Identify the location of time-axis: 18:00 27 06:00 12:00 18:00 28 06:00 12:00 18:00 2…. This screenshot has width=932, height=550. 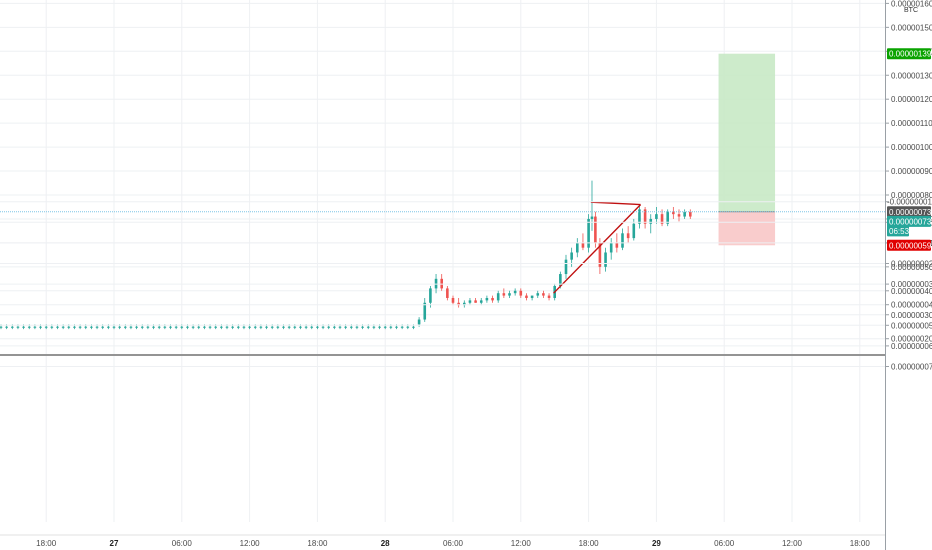
(442, 541).